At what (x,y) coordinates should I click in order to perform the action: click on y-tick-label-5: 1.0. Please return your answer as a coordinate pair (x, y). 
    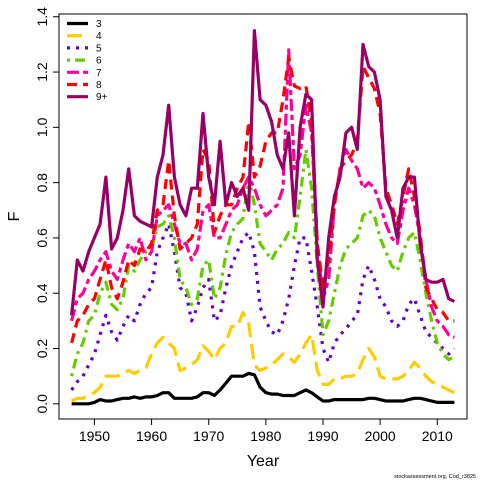
    Looking at the image, I should click on (42, 127).